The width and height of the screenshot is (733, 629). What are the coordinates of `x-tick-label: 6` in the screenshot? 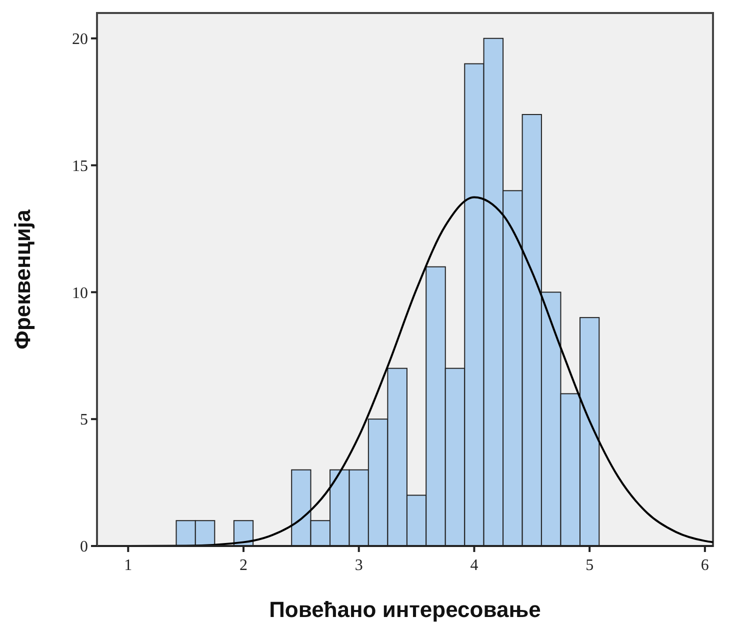 It's located at (704, 565).